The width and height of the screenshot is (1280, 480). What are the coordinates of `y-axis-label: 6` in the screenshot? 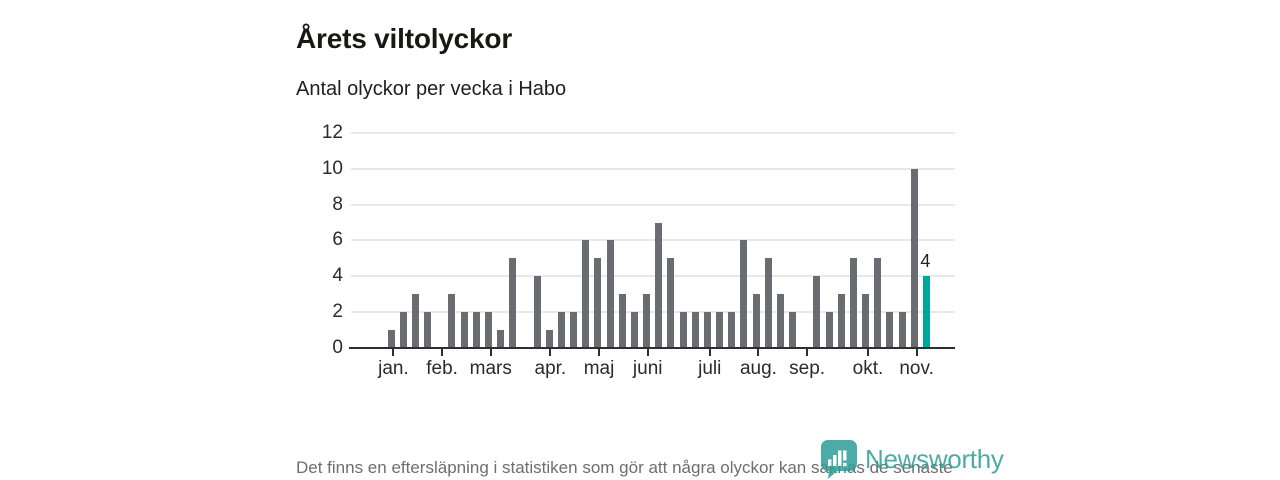 It's located at (337, 240).